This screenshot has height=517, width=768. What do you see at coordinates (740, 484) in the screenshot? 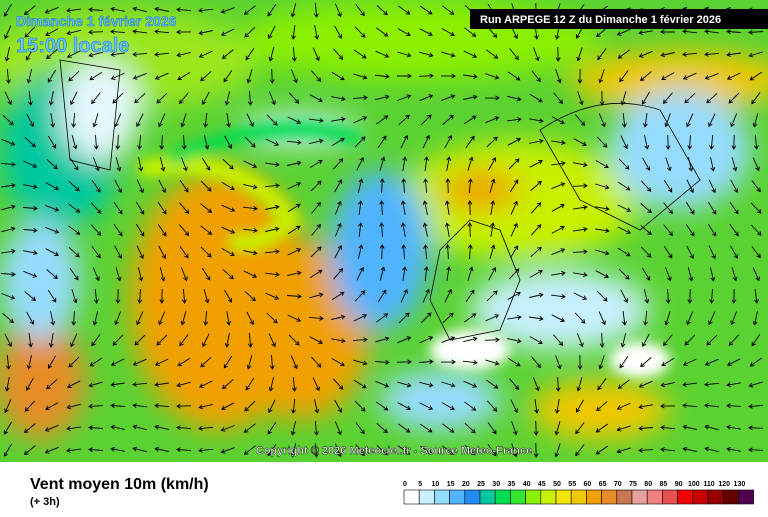
I see `legend-label: 130` at bounding box center [740, 484].